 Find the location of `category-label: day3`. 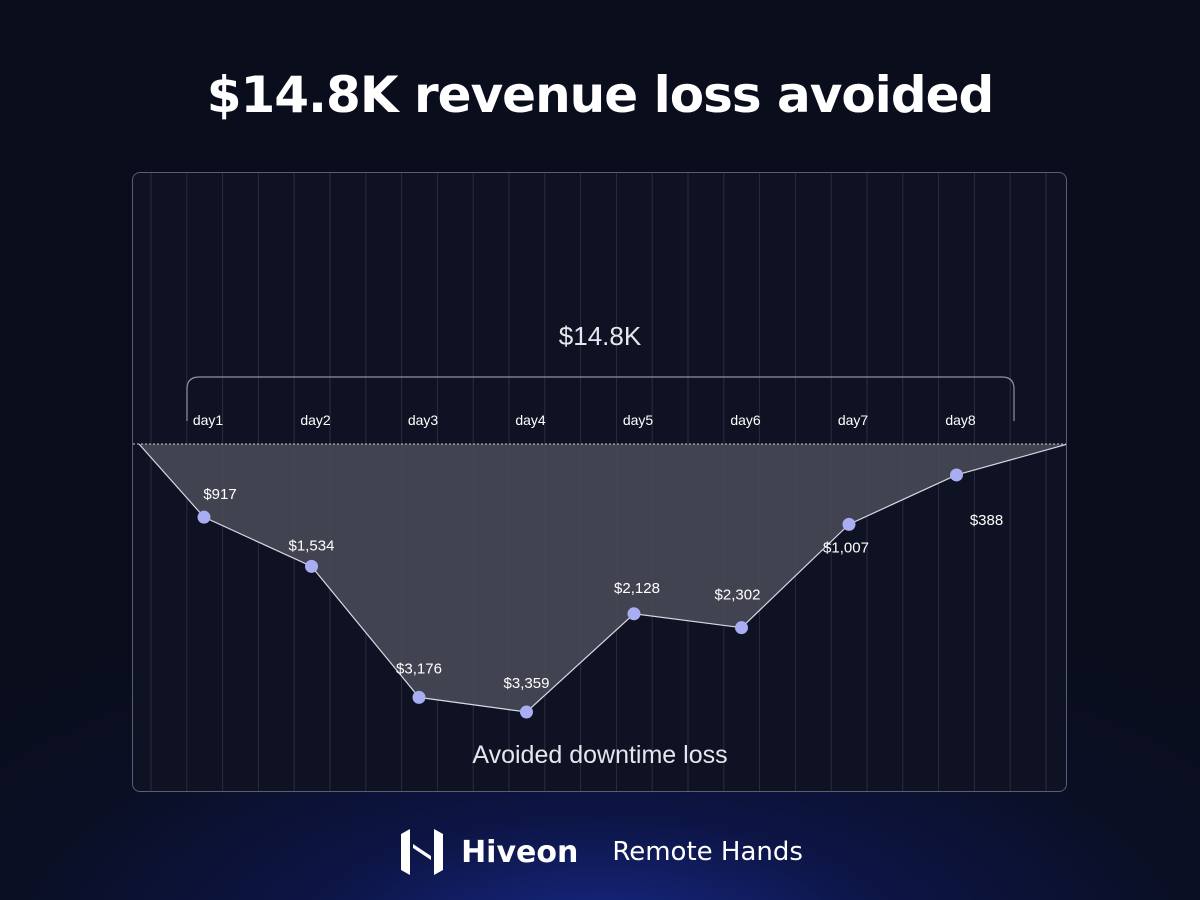

category-label: day3 is located at coordinates (423, 420).